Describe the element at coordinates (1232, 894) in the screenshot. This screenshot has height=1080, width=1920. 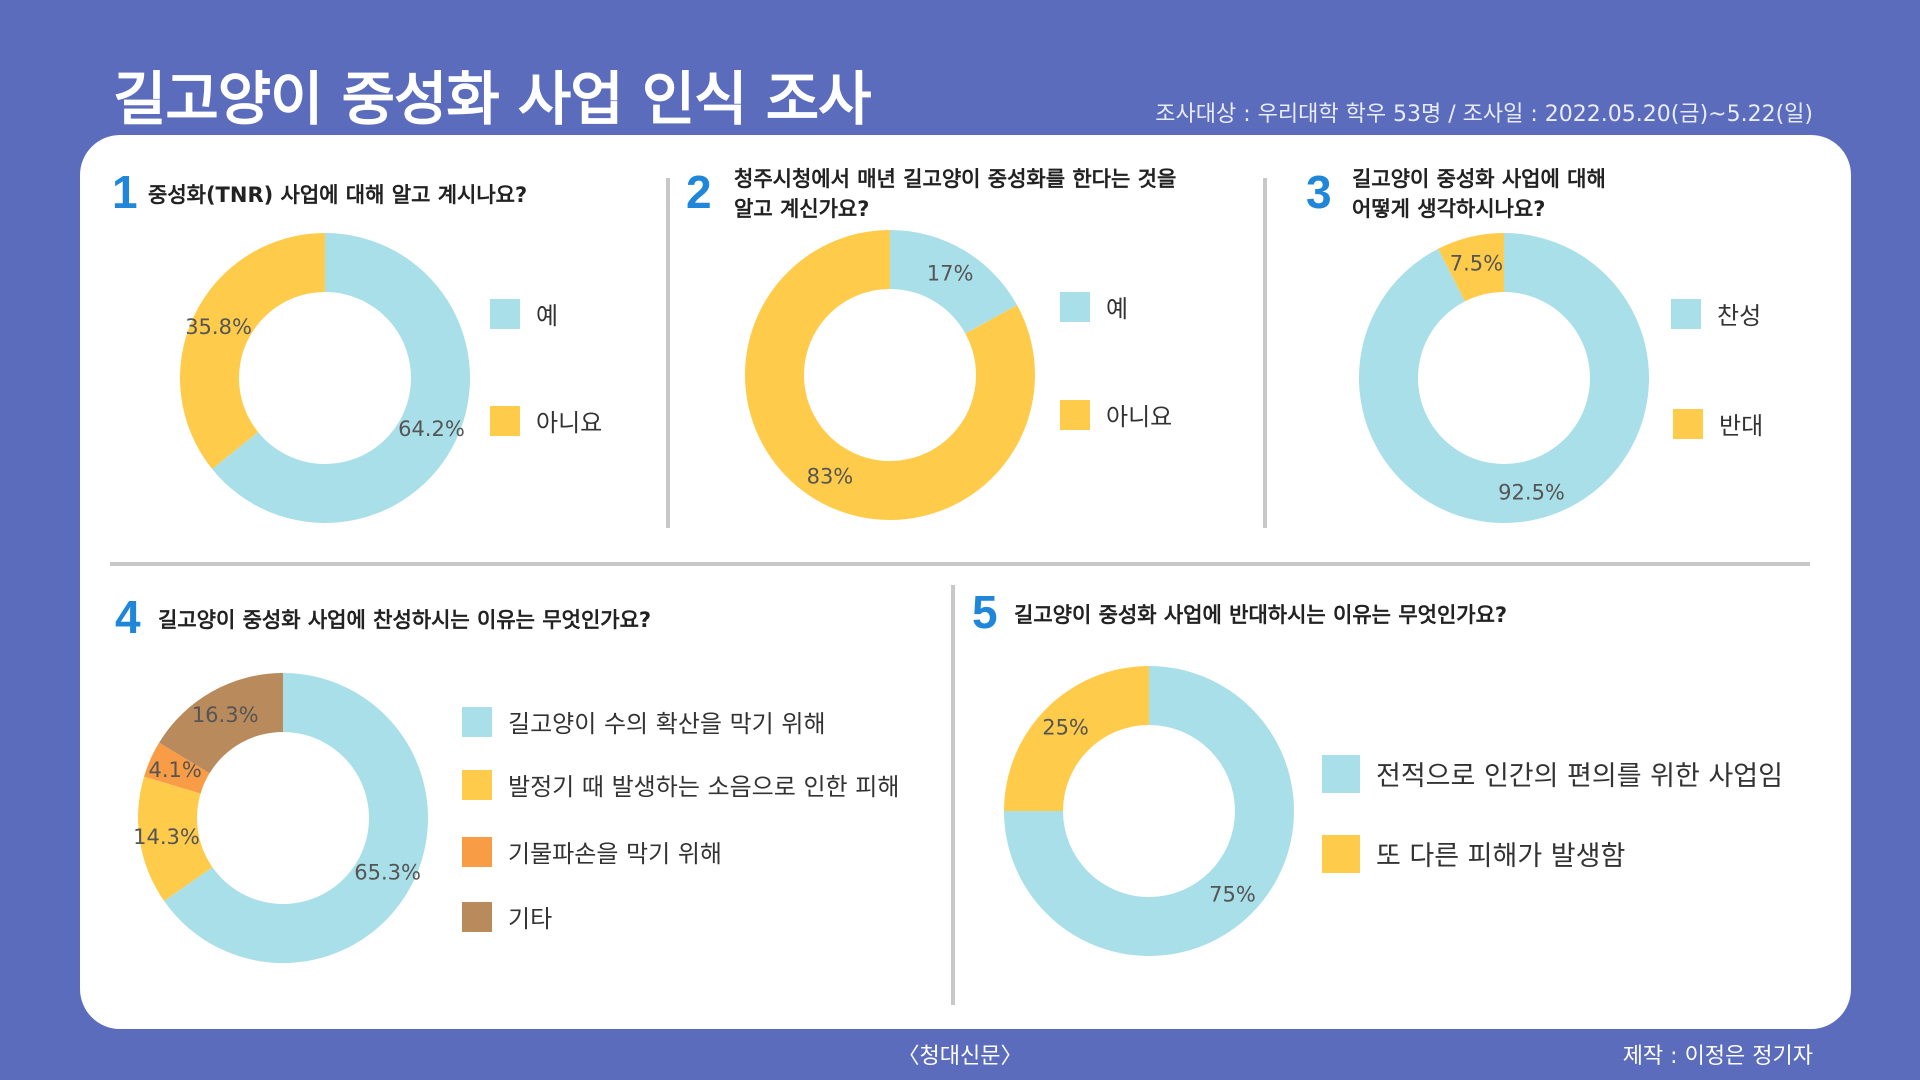
I see `data-label: 75%` at that location.